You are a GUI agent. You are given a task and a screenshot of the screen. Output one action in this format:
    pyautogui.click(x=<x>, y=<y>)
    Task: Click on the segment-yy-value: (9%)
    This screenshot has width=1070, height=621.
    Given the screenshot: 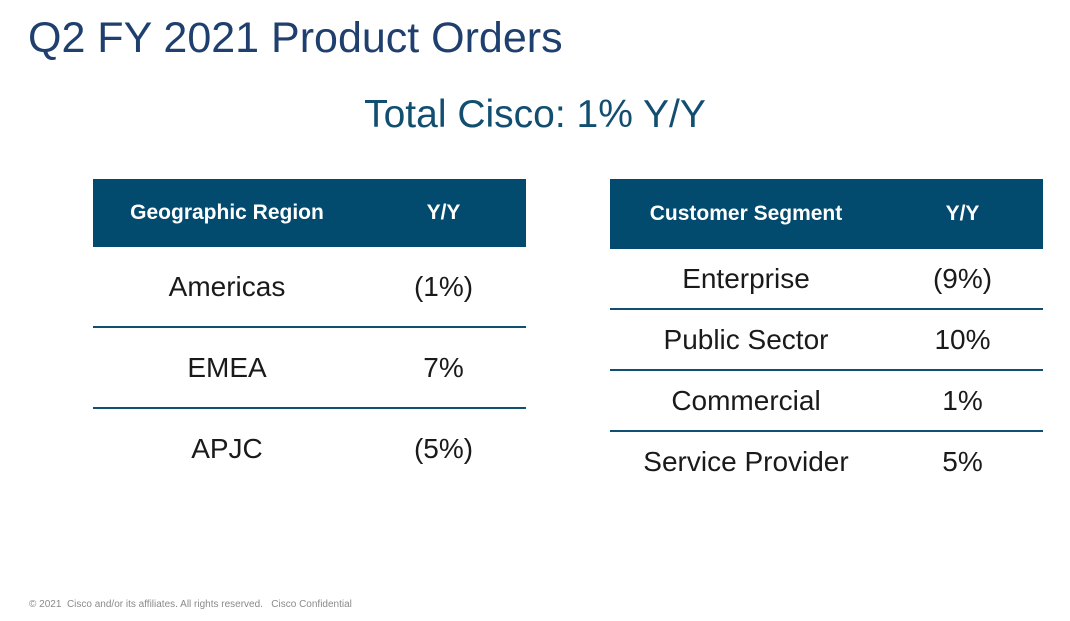 What is the action you would take?
    pyautogui.click(x=962, y=278)
    